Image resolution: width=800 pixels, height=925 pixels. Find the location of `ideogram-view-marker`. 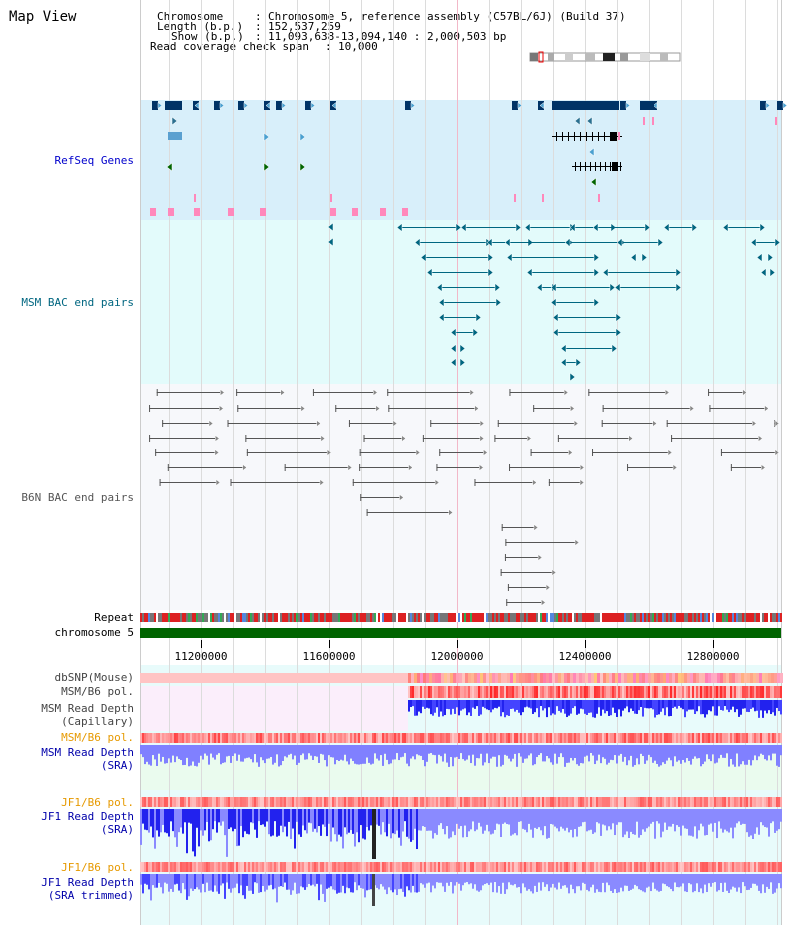

ideogram-view-marker is located at coordinates (541, 57).